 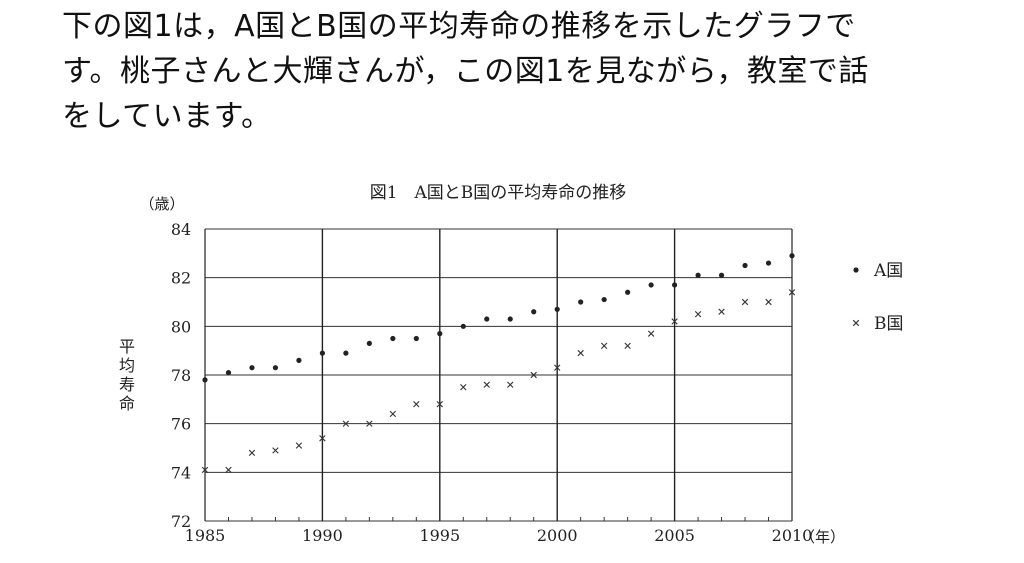 What do you see at coordinates (459, 26) in the screenshot?
I see `question-line-1: 下の図1は，A国とB国の平均寿命の推移を示したグラフで` at bounding box center [459, 26].